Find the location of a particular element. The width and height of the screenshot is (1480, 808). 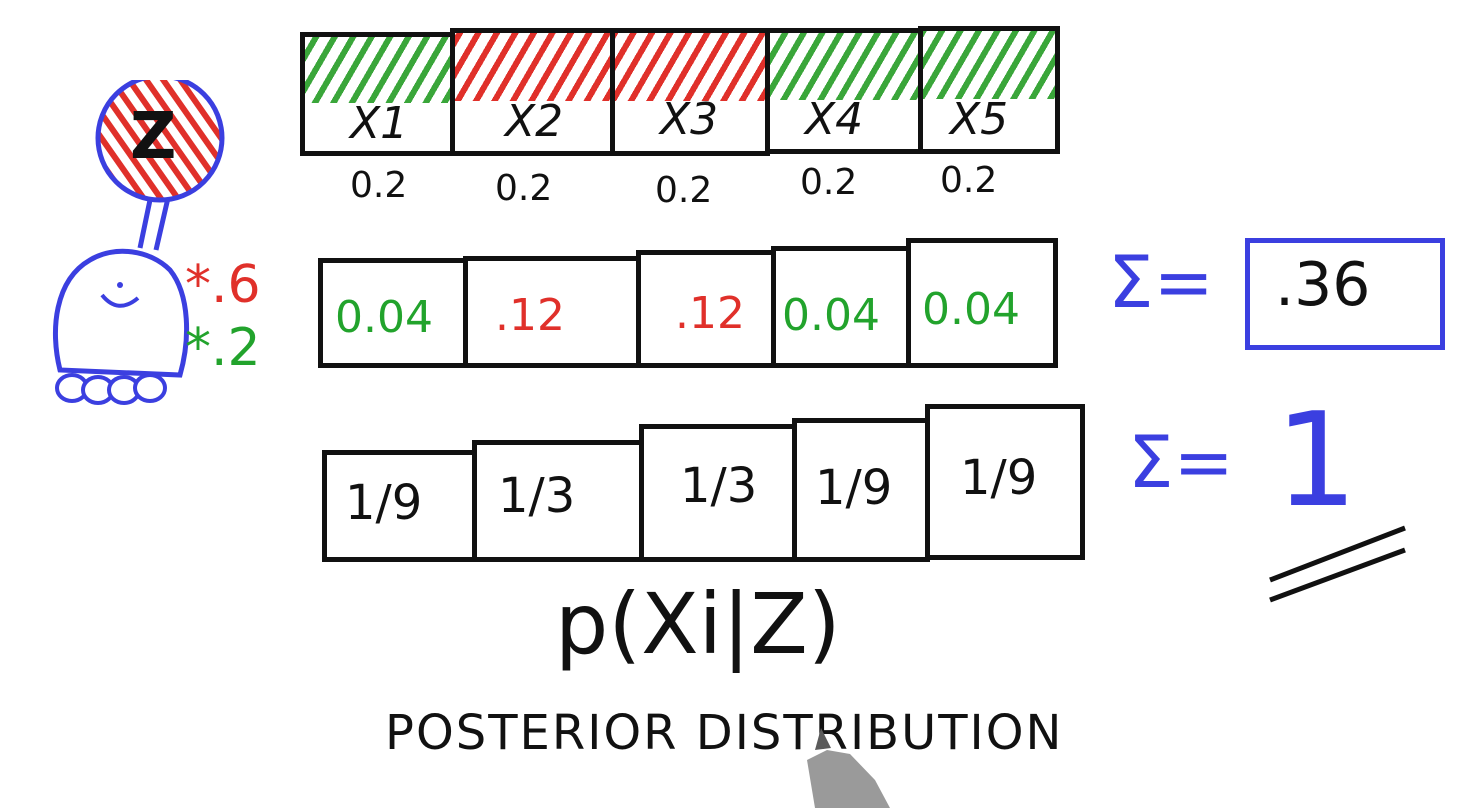

product-sum-box is located at coordinates (1345, 294).